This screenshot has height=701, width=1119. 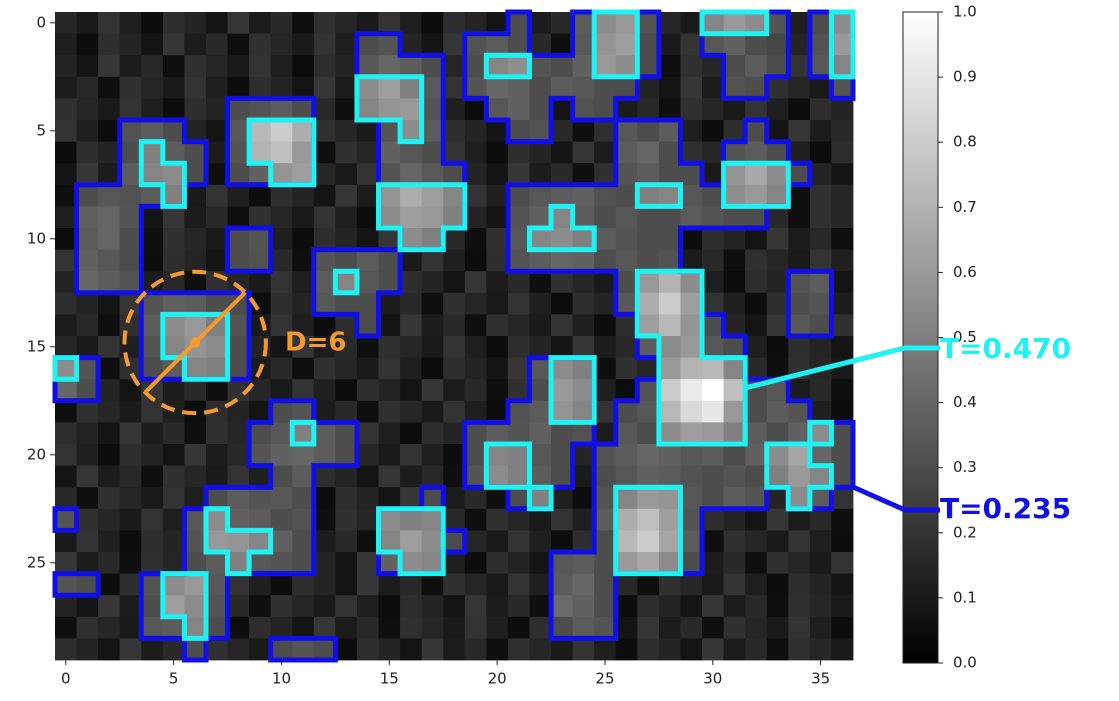 What do you see at coordinates (389, 679) in the screenshot?
I see `x-tick-label: 15` at bounding box center [389, 679].